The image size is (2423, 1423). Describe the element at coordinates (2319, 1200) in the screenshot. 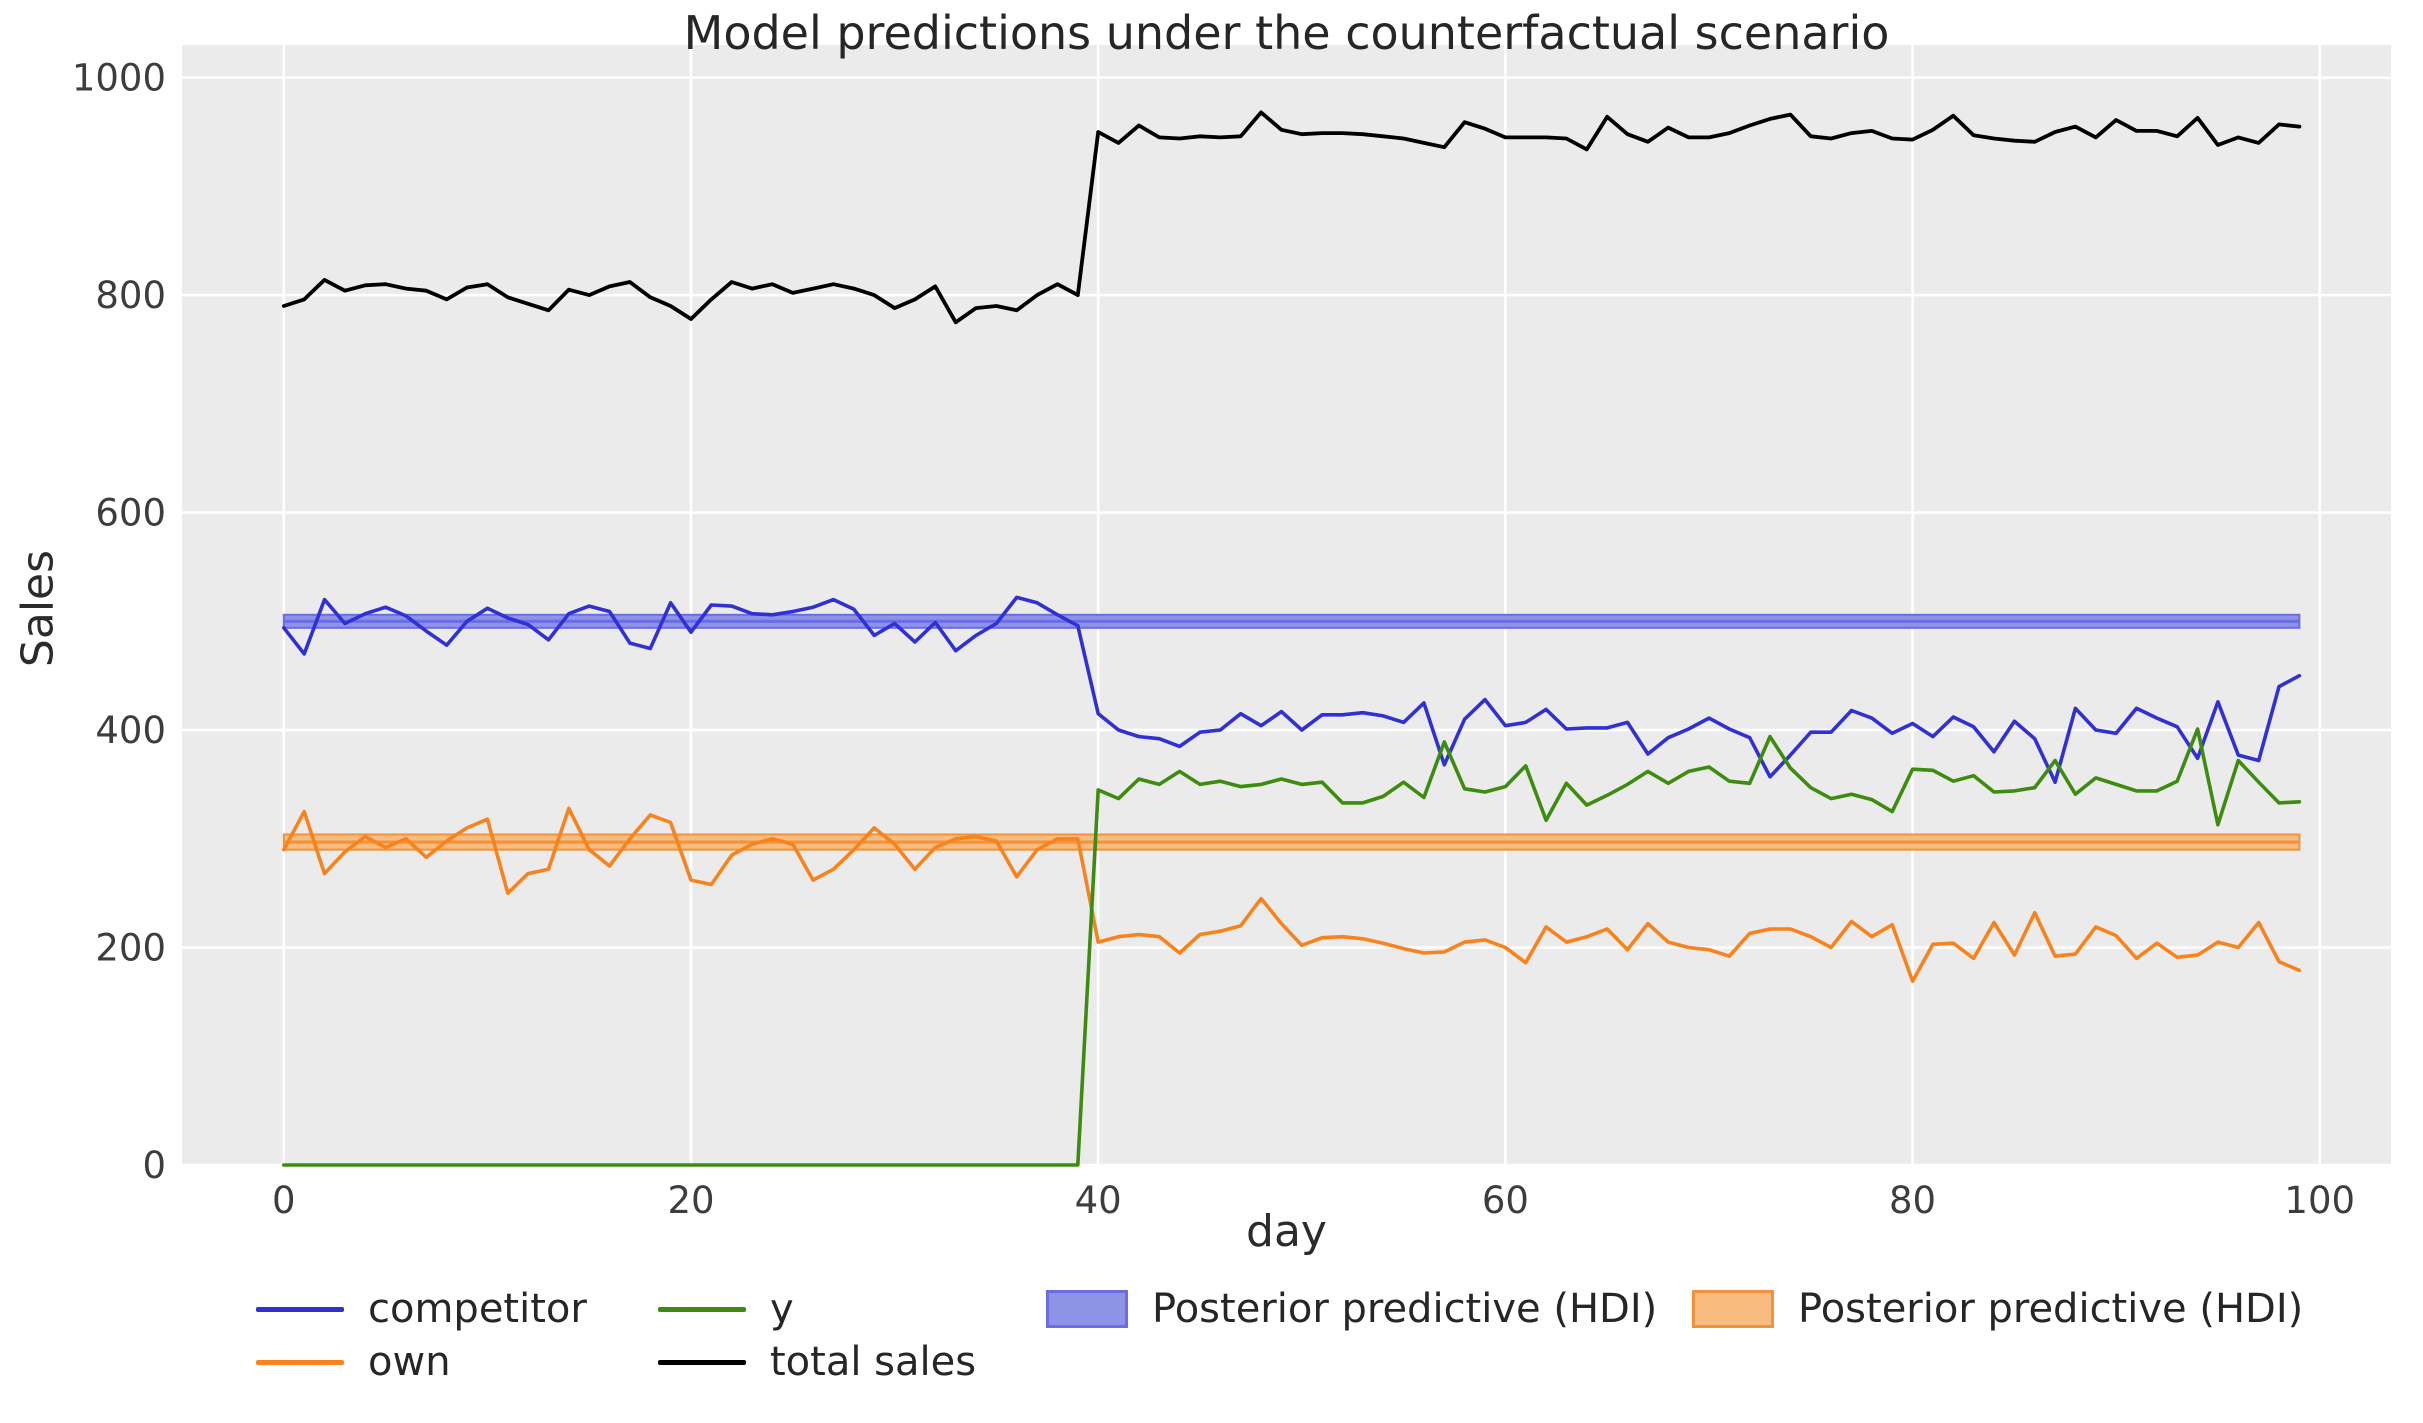

I see `x-tick-label: 100` at that location.